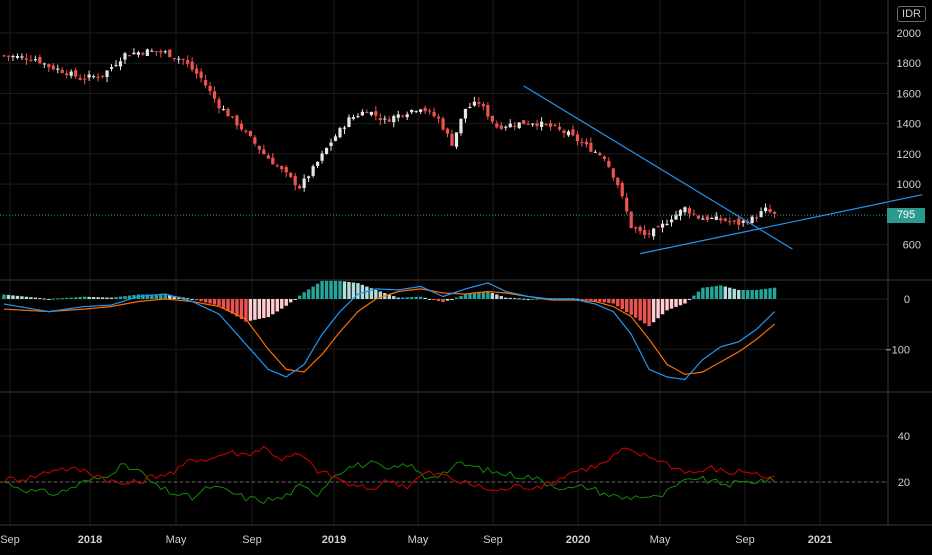 The image size is (932, 555). I want to click on price-axis-tick-label: 600, so click(912, 246).